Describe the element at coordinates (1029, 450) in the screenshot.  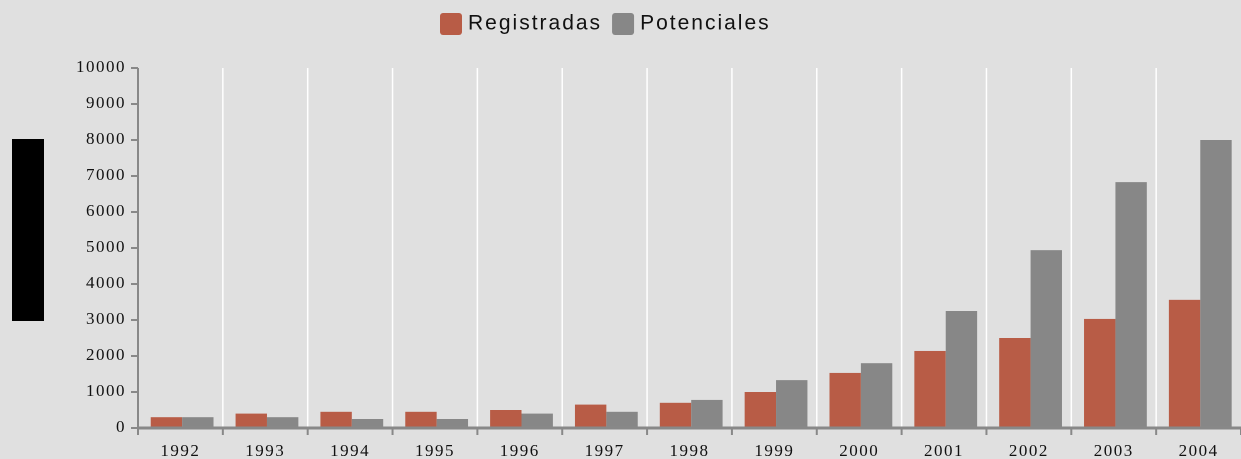
I see `x-tick-label: 2002` at that location.